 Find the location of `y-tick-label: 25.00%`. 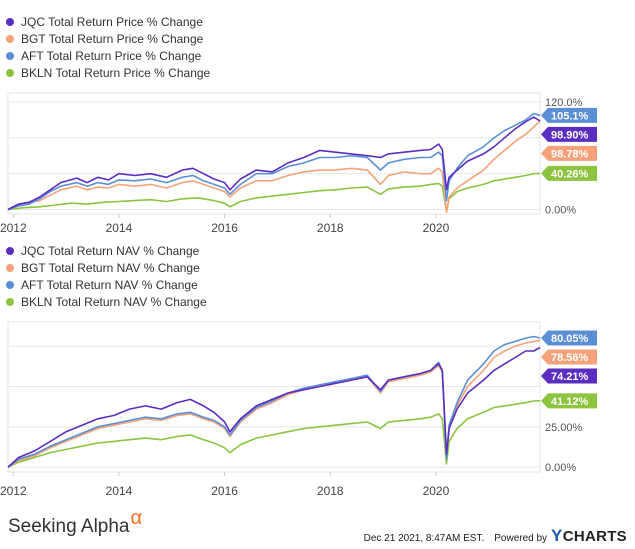

y-tick-label: 25.00% is located at coordinates (564, 428).